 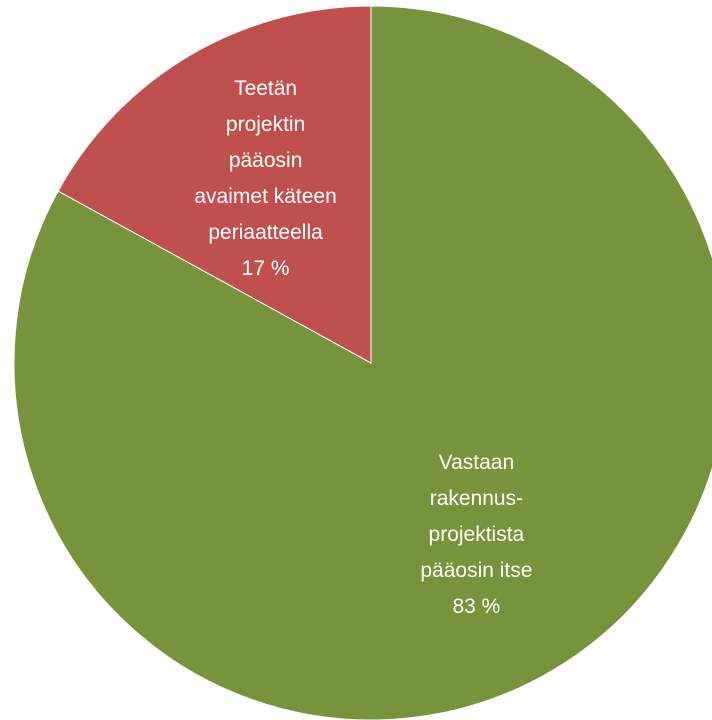 I want to click on label-line: Vastaan, so click(x=477, y=462).